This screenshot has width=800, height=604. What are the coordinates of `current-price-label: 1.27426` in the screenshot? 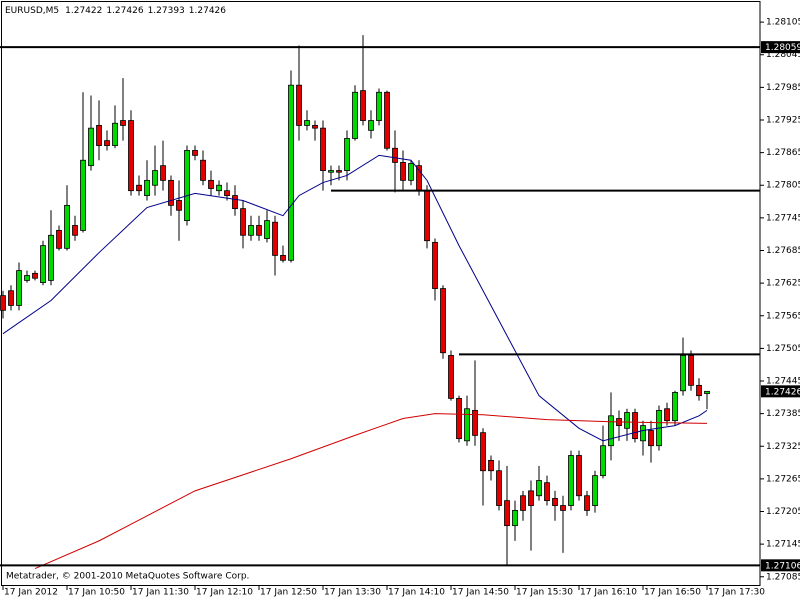 It's located at (782, 392).